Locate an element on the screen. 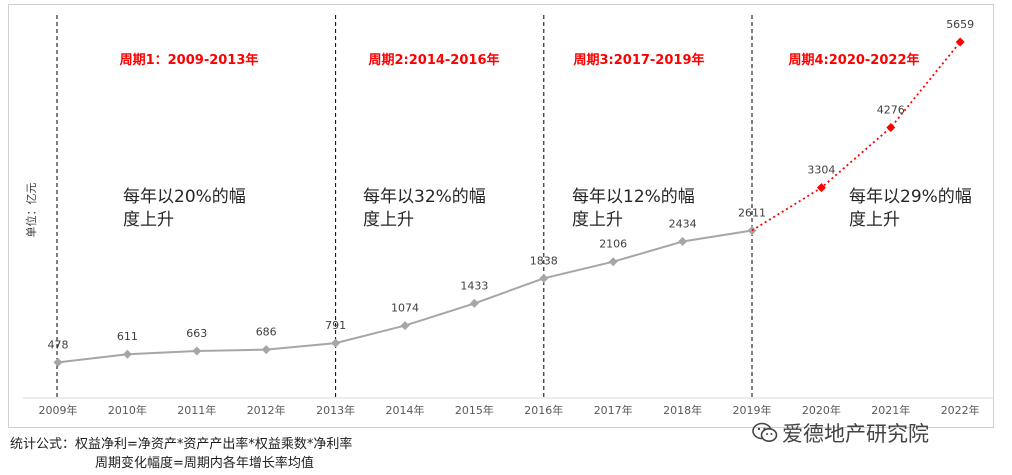 Image resolution: width=1012 pixels, height=475 pixels. x-tick-label: 2010年 is located at coordinates (127, 410).